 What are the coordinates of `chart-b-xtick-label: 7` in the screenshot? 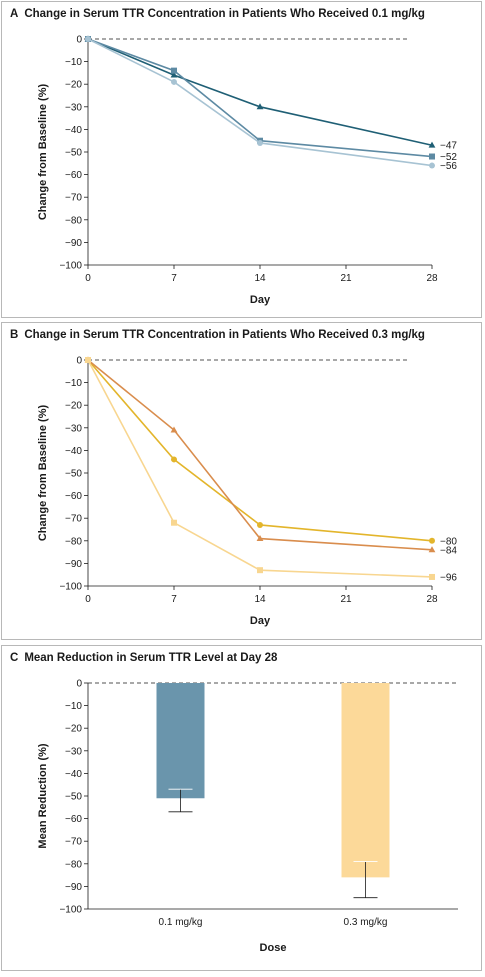 It's located at (174, 599).